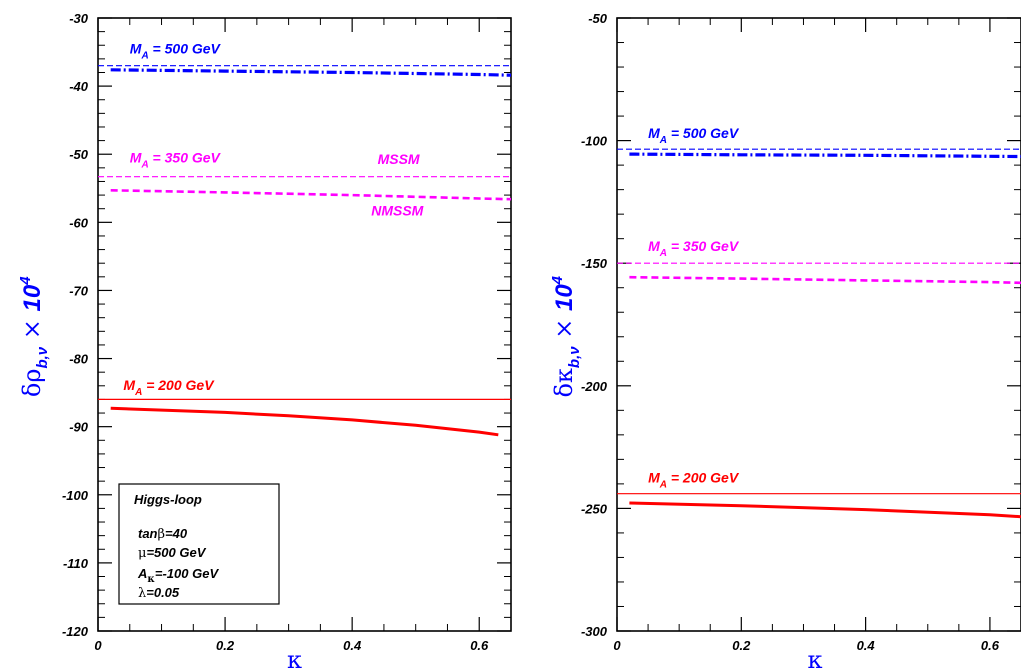  Describe the element at coordinates (142, 573) in the screenshot. I see `parameter-name: A` at that location.